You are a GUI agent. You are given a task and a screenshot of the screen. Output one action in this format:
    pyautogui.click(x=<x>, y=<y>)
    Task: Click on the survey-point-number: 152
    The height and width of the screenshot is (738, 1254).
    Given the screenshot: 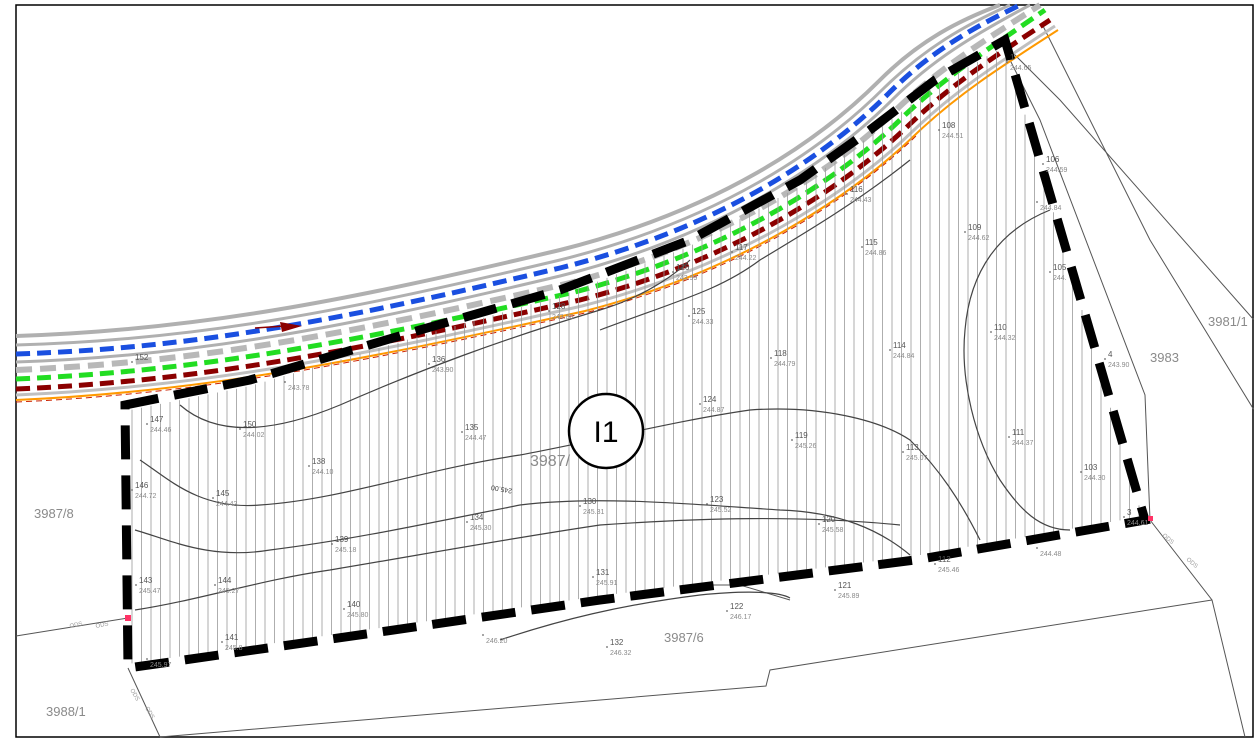 What is the action you would take?
    pyautogui.click(x=142, y=357)
    